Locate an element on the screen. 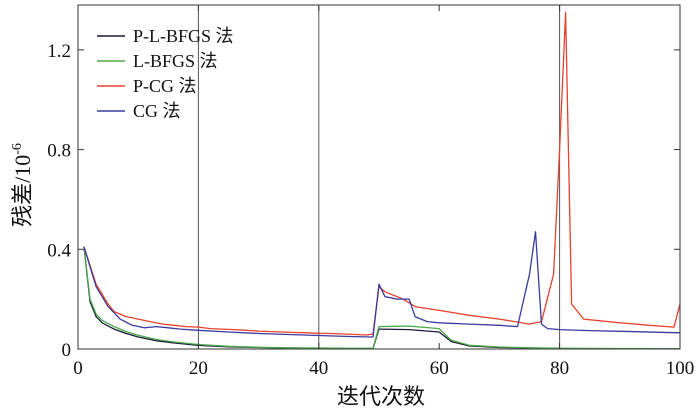 The height and width of the screenshot is (414, 700). legend: P-L-BFGS 法 L-BFGS 法 P-CG 法 CG 法 is located at coordinates (165, 73).